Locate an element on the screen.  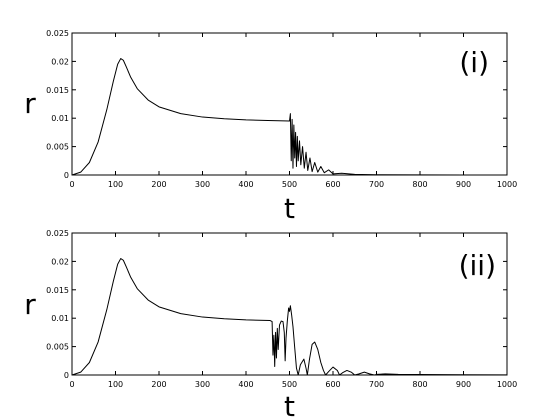
panel-label: (ii) is located at coordinates (477, 265).